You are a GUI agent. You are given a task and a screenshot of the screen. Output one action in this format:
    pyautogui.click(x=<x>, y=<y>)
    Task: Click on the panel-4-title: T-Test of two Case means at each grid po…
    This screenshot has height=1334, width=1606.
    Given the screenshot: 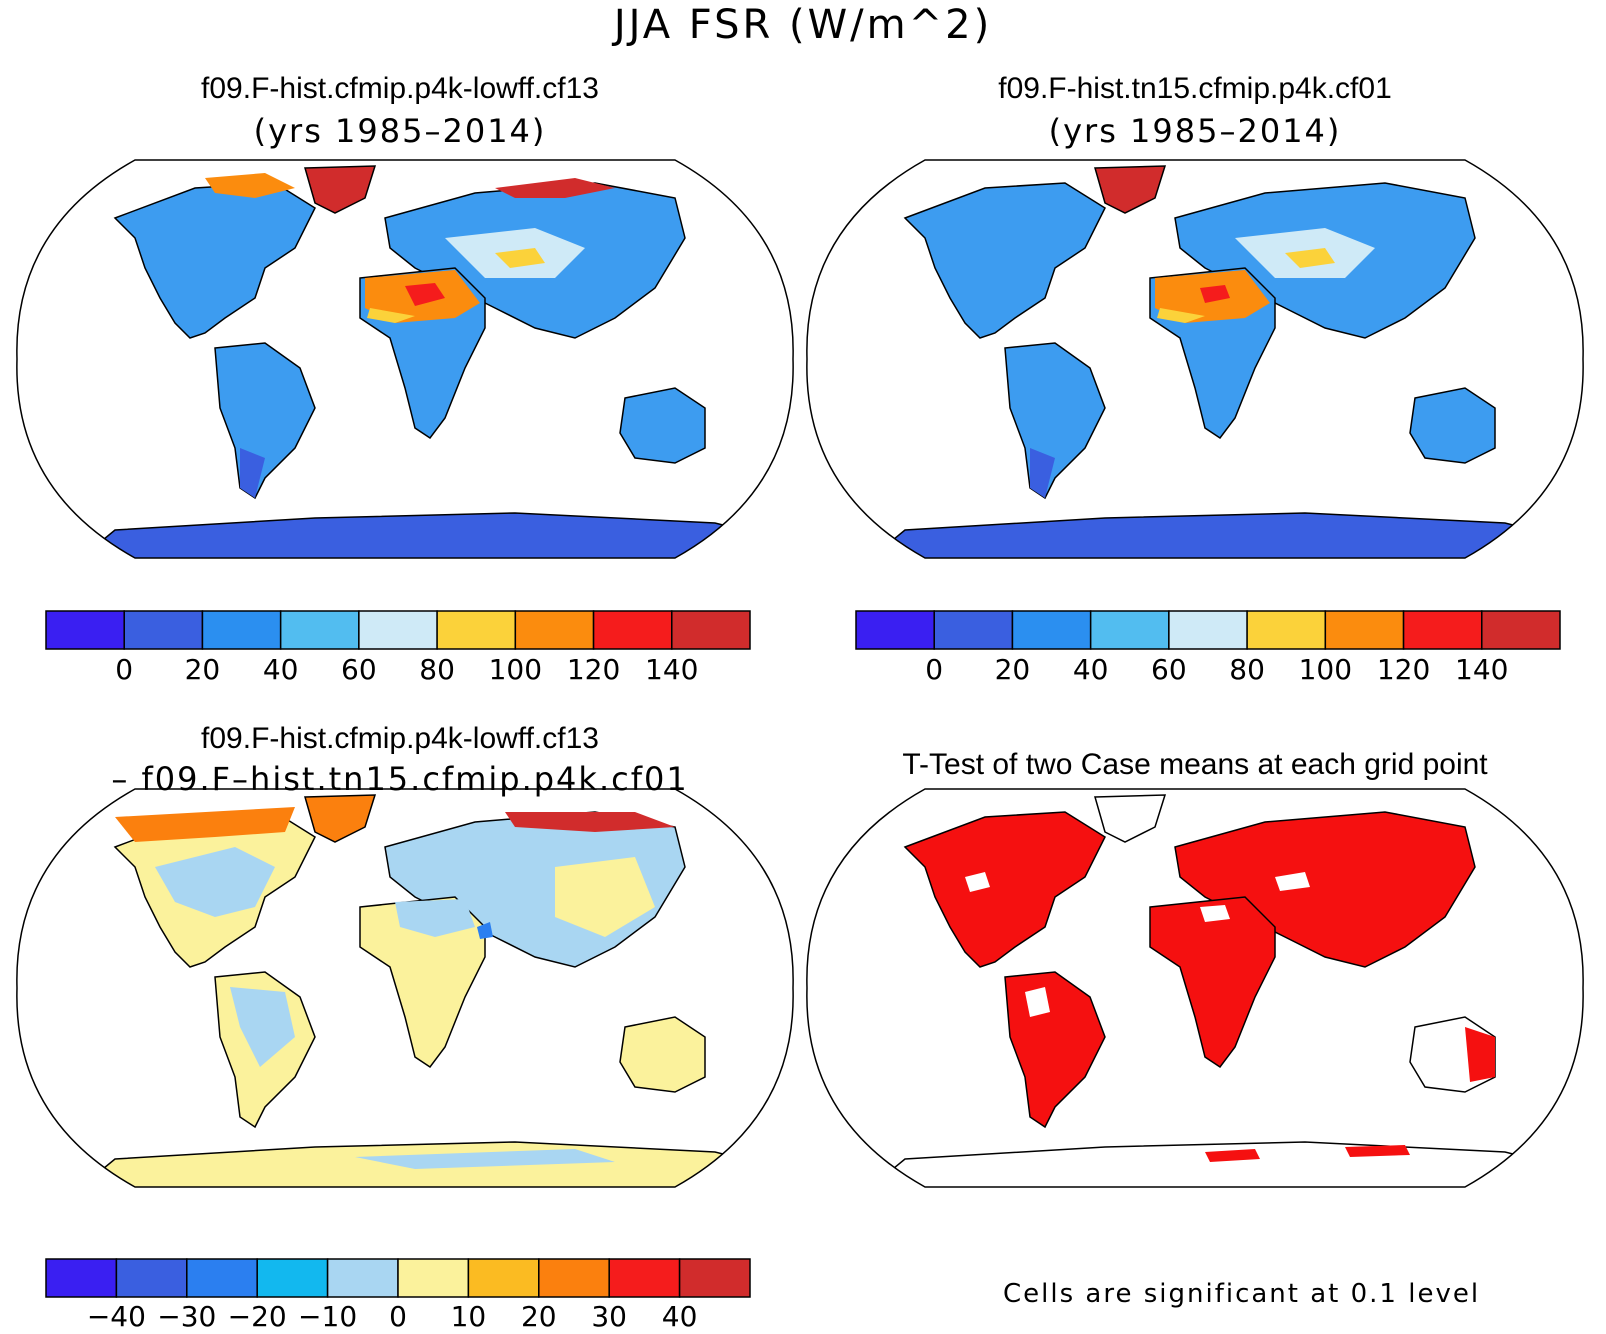 What is the action you would take?
    pyautogui.click(x=1195, y=764)
    